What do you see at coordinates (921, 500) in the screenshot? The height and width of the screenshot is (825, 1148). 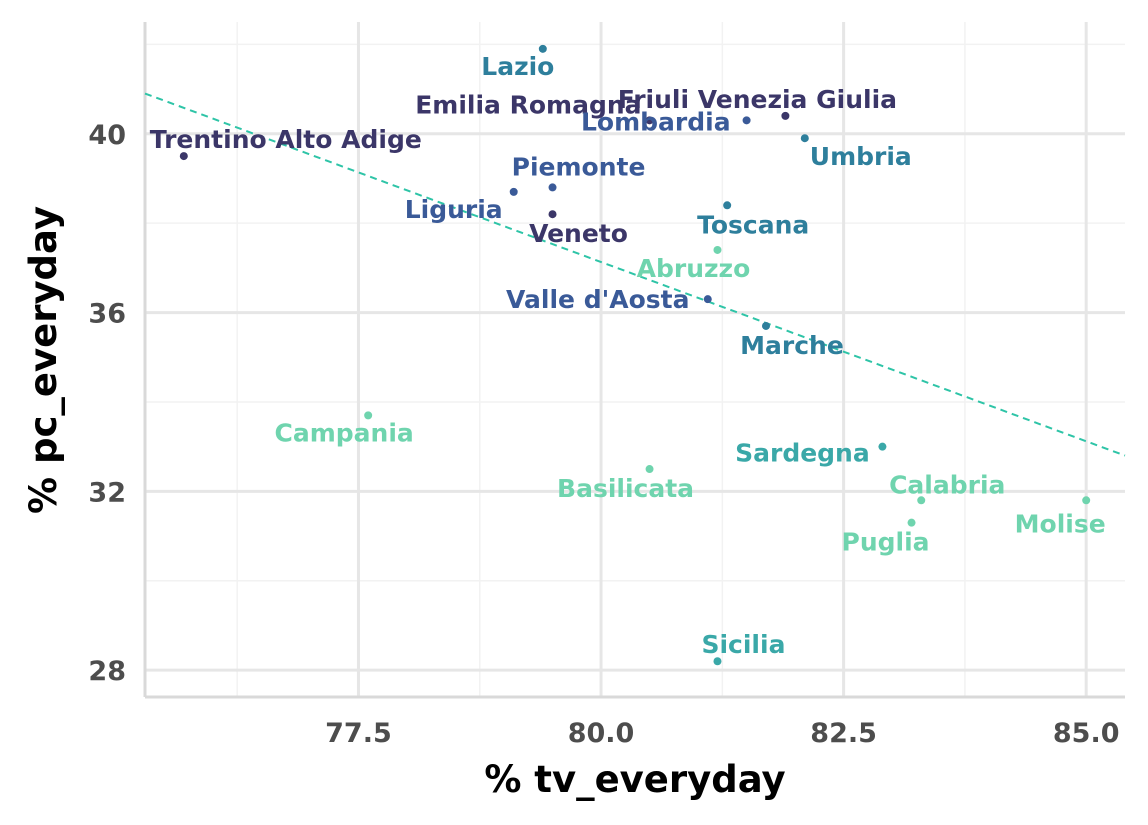 I see `point-calabria` at bounding box center [921, 500].